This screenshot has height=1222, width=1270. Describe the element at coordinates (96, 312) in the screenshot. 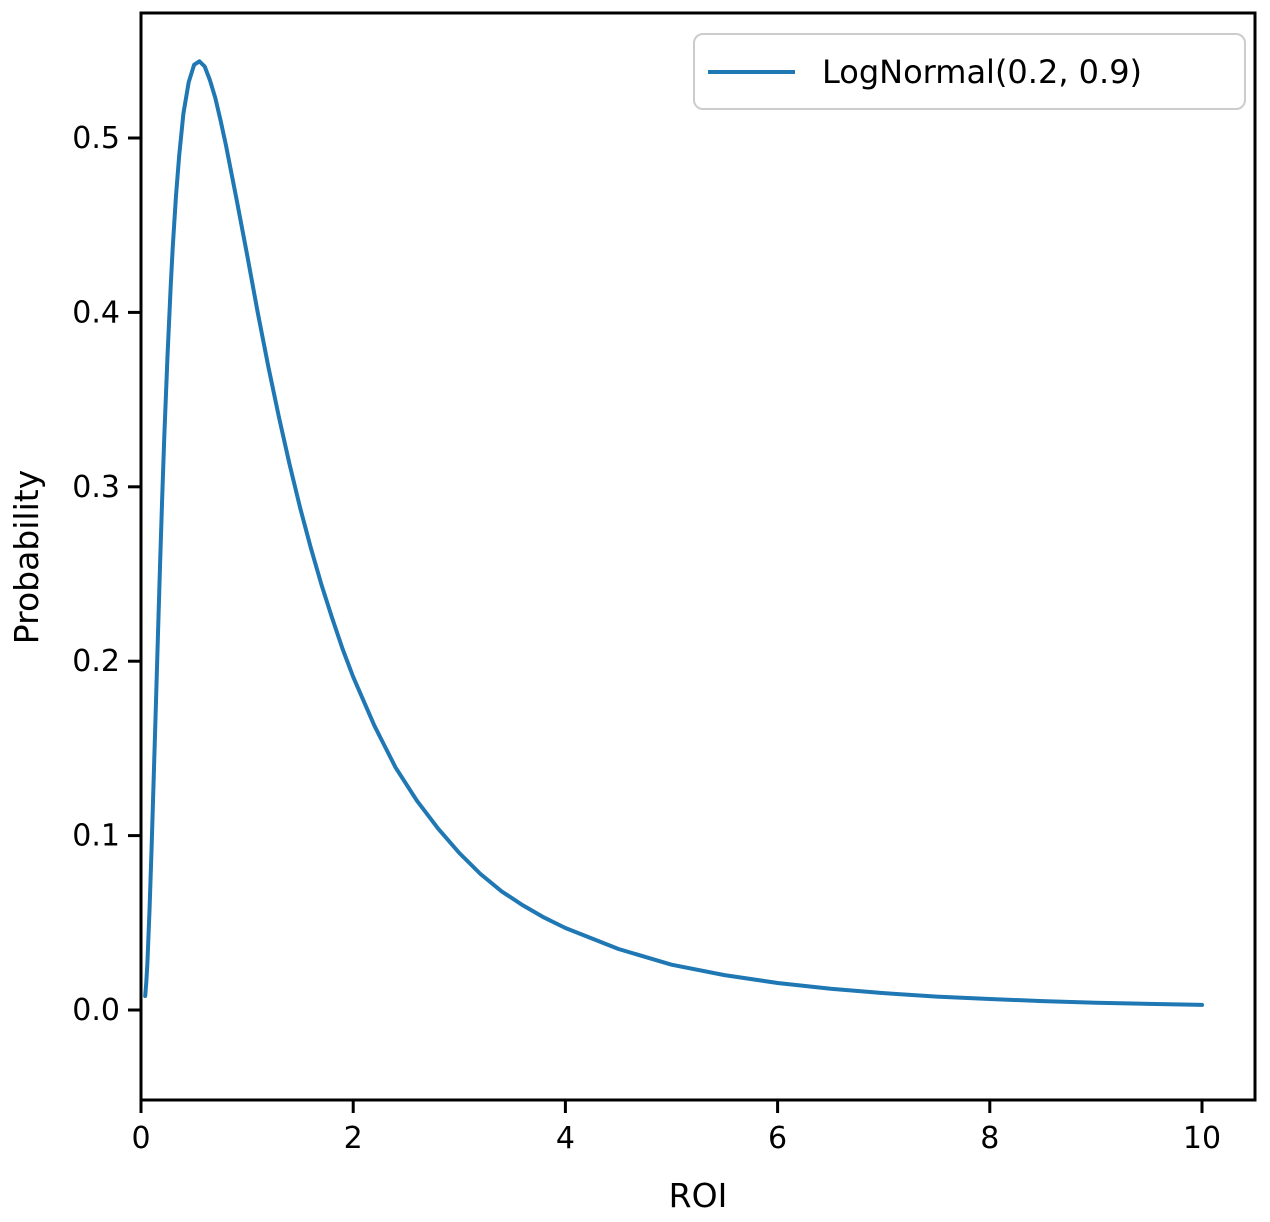

I see `y-tick-label: 0.4` at that location.